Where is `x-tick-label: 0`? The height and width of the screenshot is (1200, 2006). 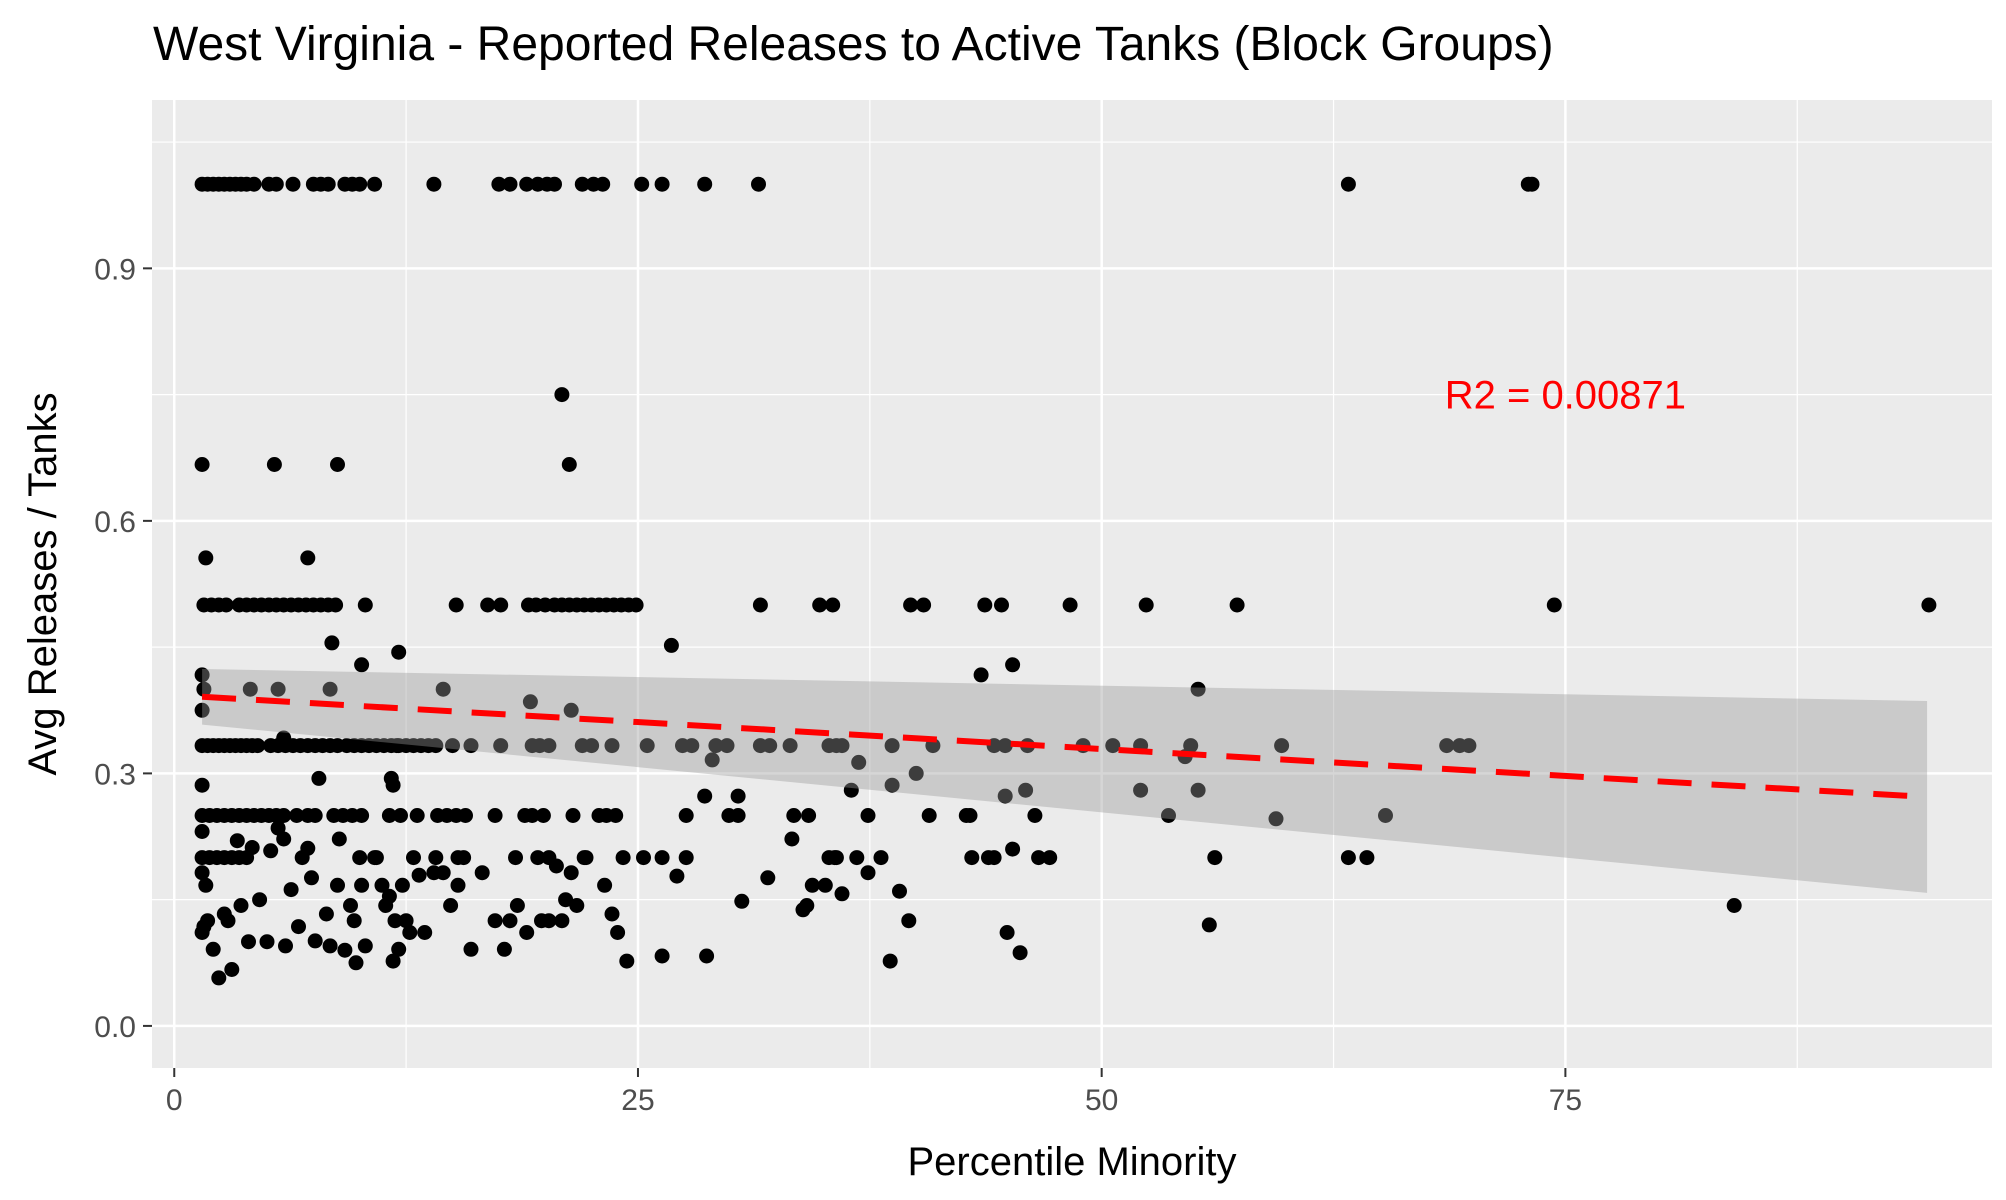
x-tick-label: 0 is located at coordinates (174, 1100).